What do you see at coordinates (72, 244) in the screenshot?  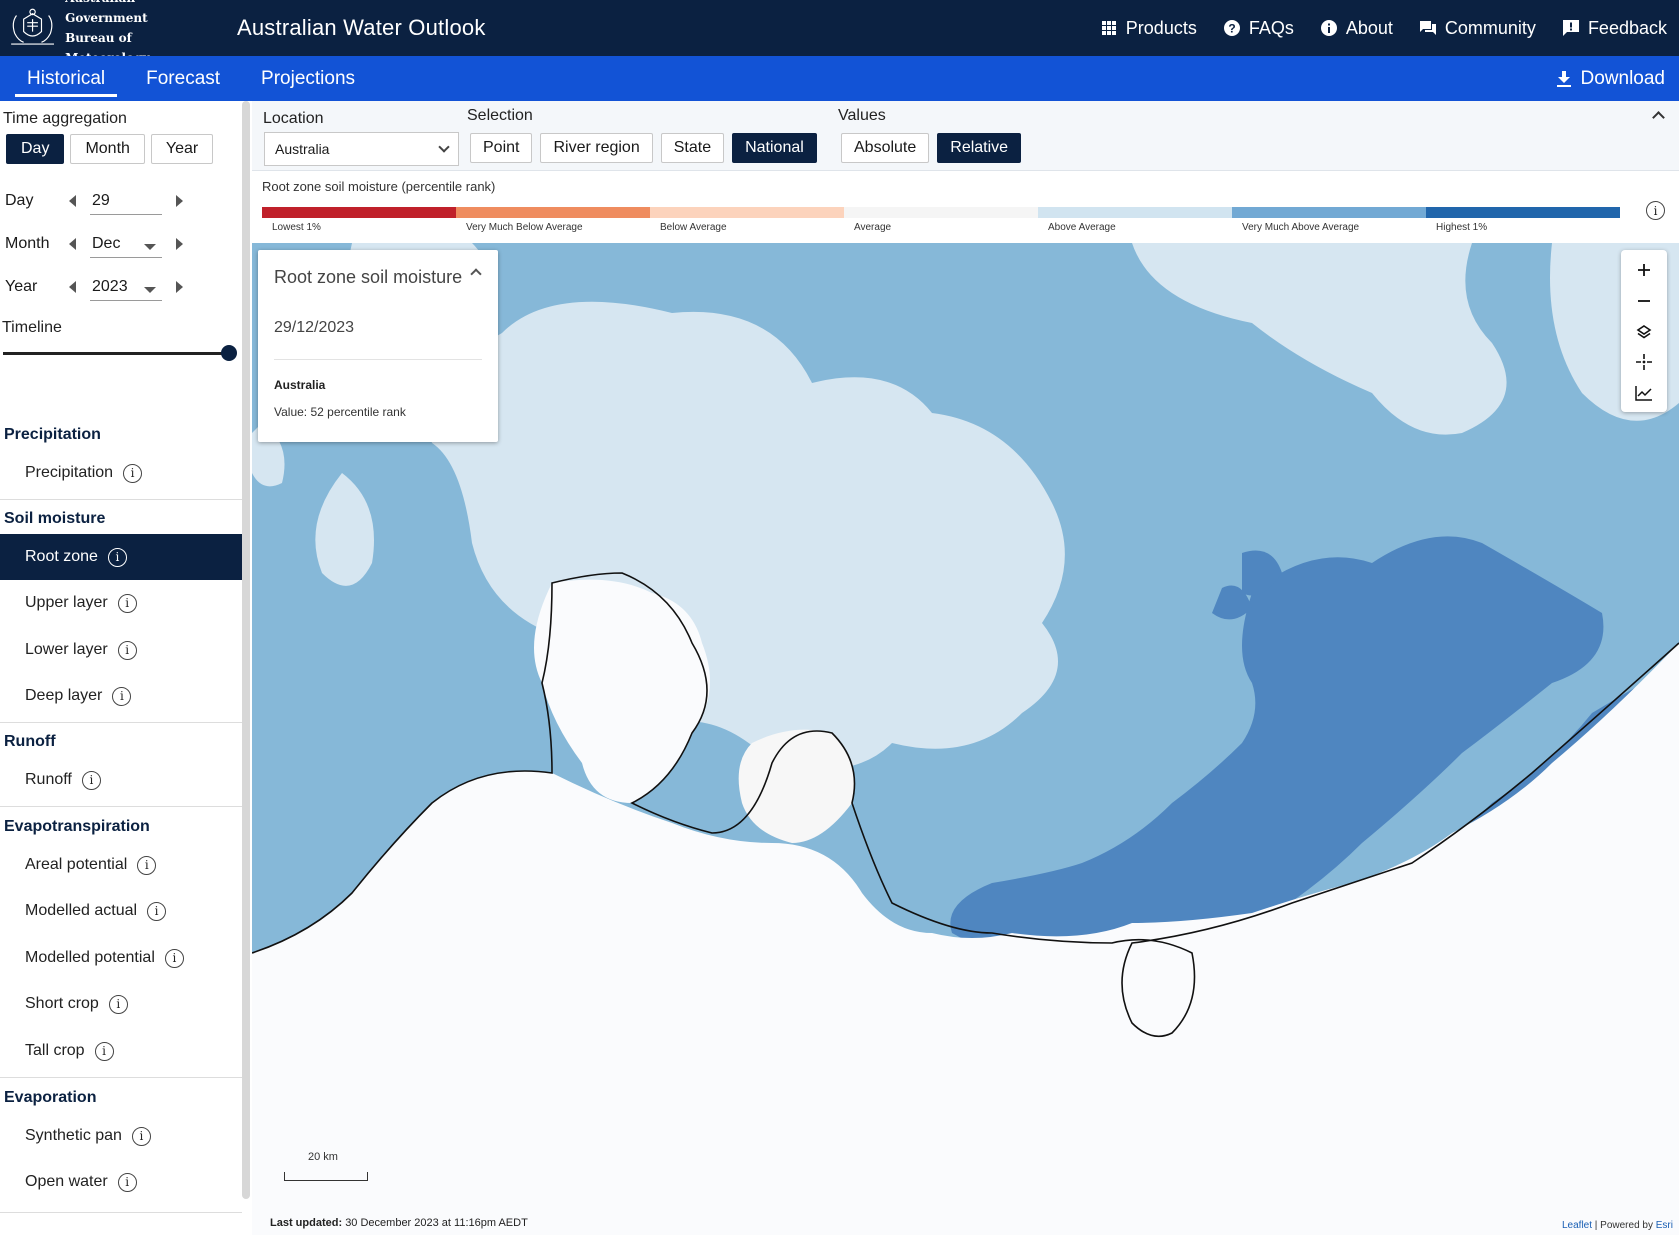 I see `month-prev-icon` at bounding box center [72, 244].